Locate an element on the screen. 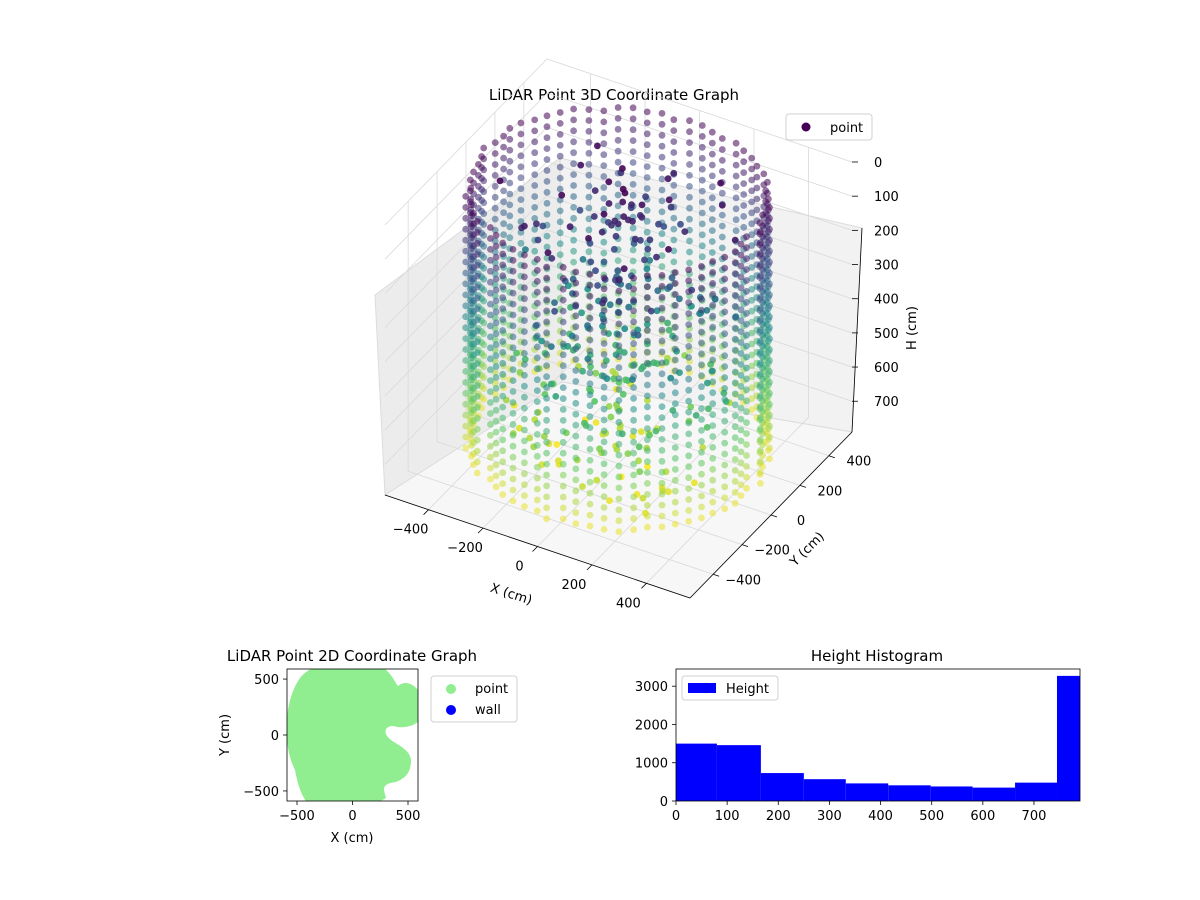 The image size is (1200, 900). point-cloud-3d is located at coordinates (617, 320).